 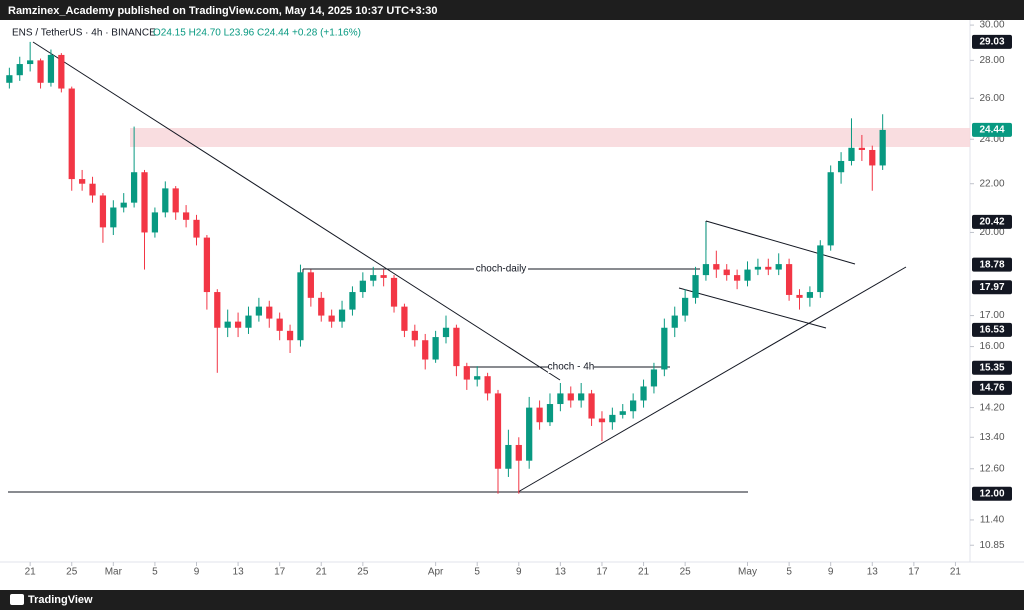 I want to click on last-price-bg, so click(x=992, y=129).